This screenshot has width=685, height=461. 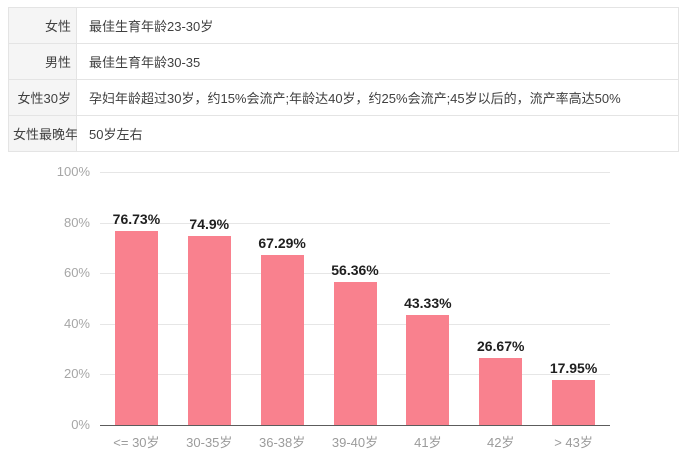 I want to click on table-row: 女性 最佳生育年龄23-30岁, so click(x=343, y=26).